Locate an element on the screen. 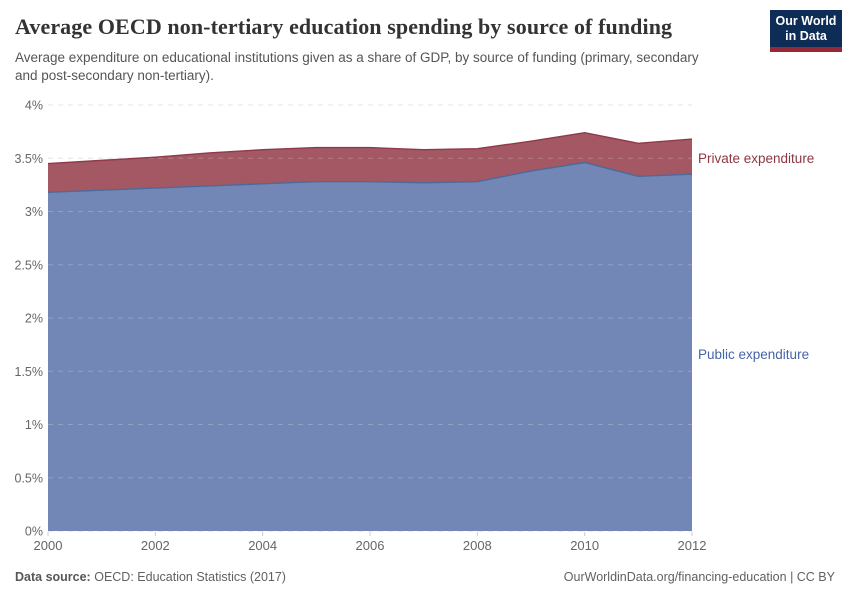 This screenshot has width=850, height=600. x-axis-tick-label: 2006 is located at coordinates (370, 545).